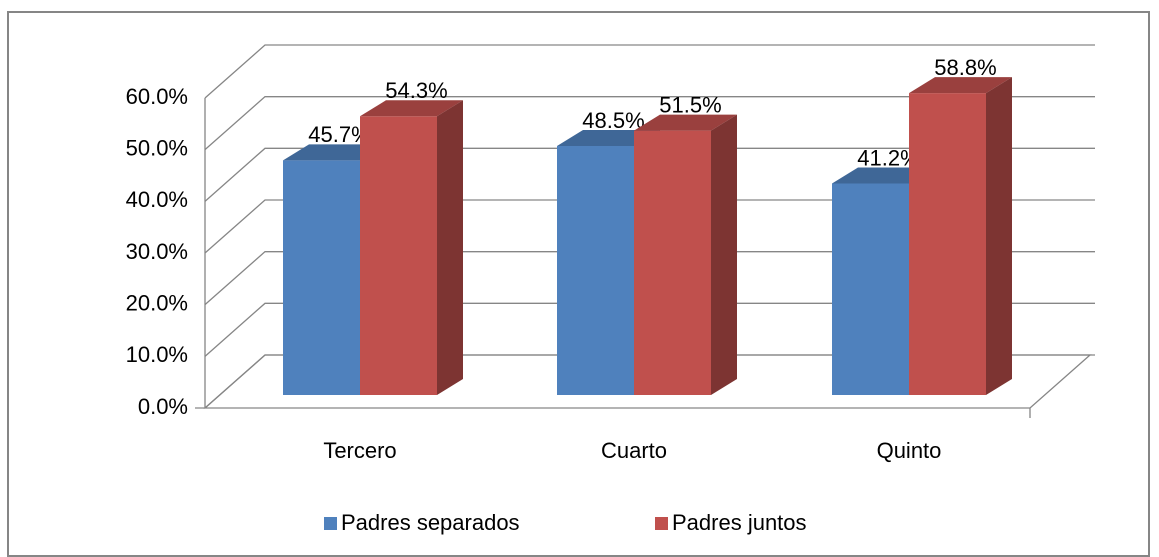 This screenshot has height=557, width=1159. I want to click on y-tick-label: 50.0%, so click(157, 147).